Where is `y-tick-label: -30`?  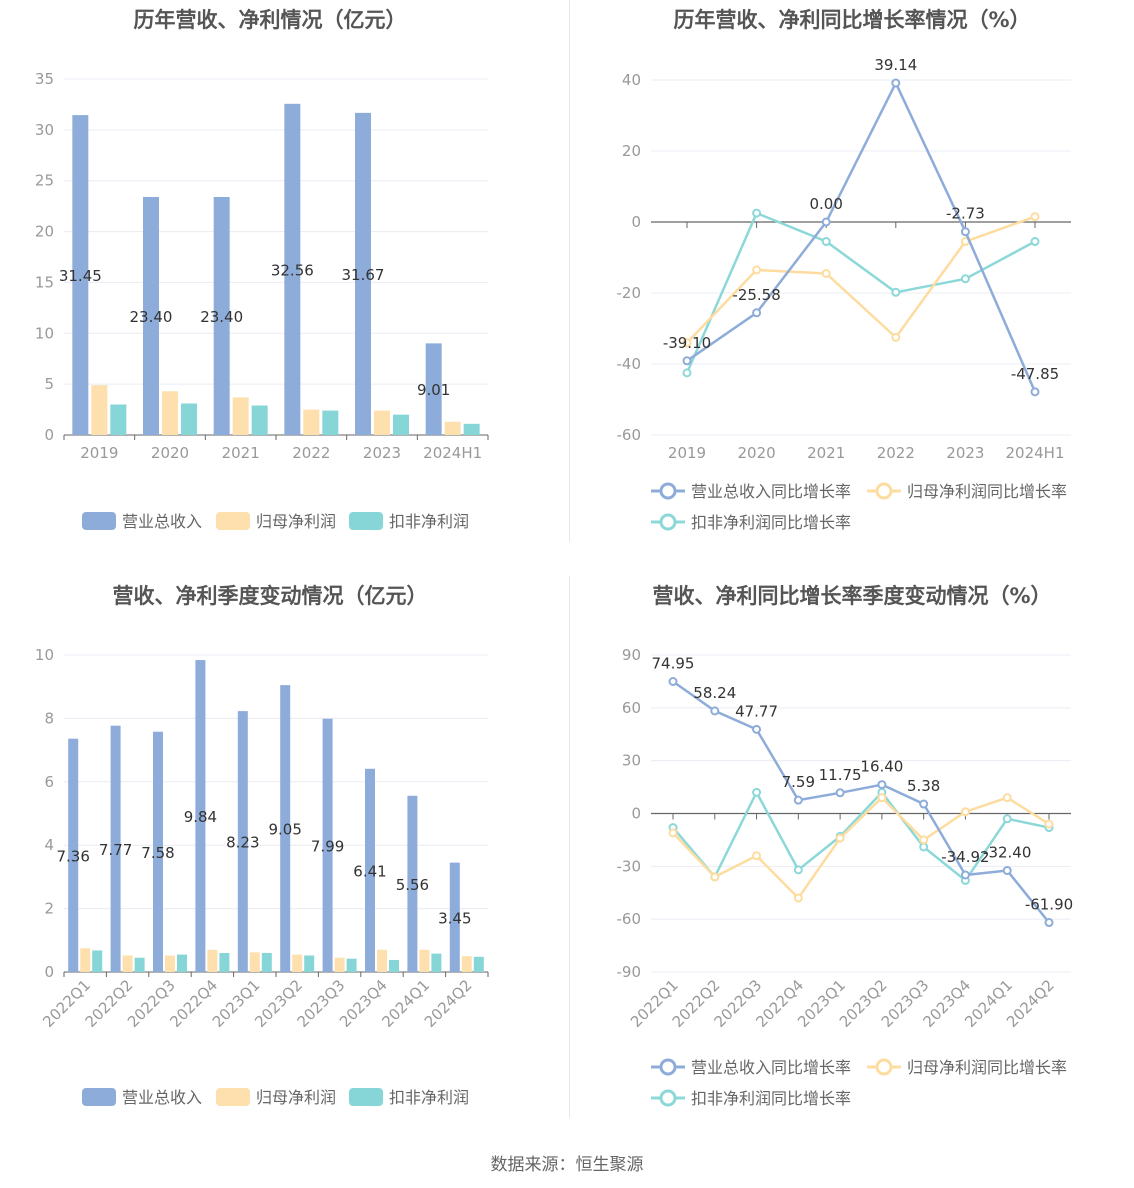
y-tick-label: -30 is located at coordinates (629, 866).